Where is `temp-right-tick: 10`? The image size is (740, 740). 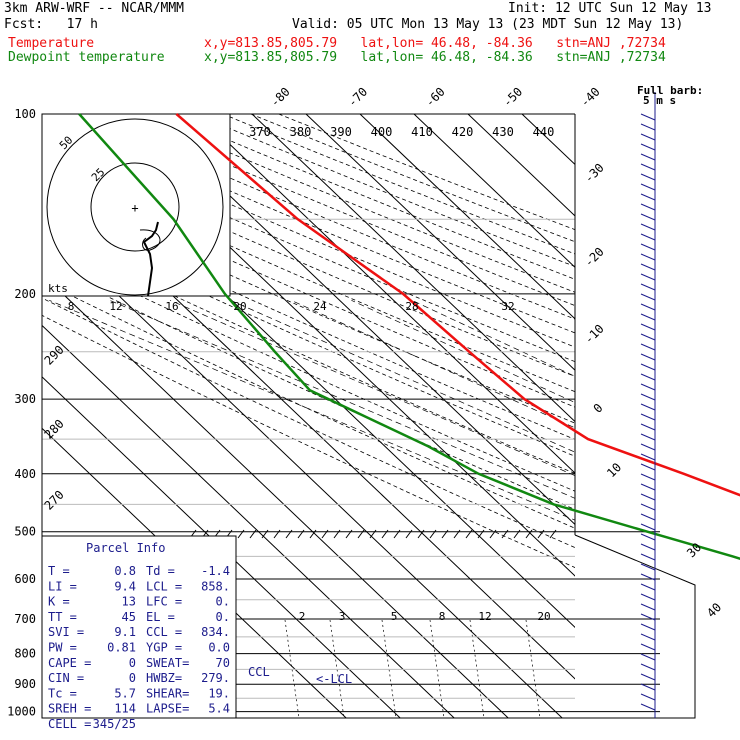 temp-right-tick: 10 is located at coordinates (614, 470).